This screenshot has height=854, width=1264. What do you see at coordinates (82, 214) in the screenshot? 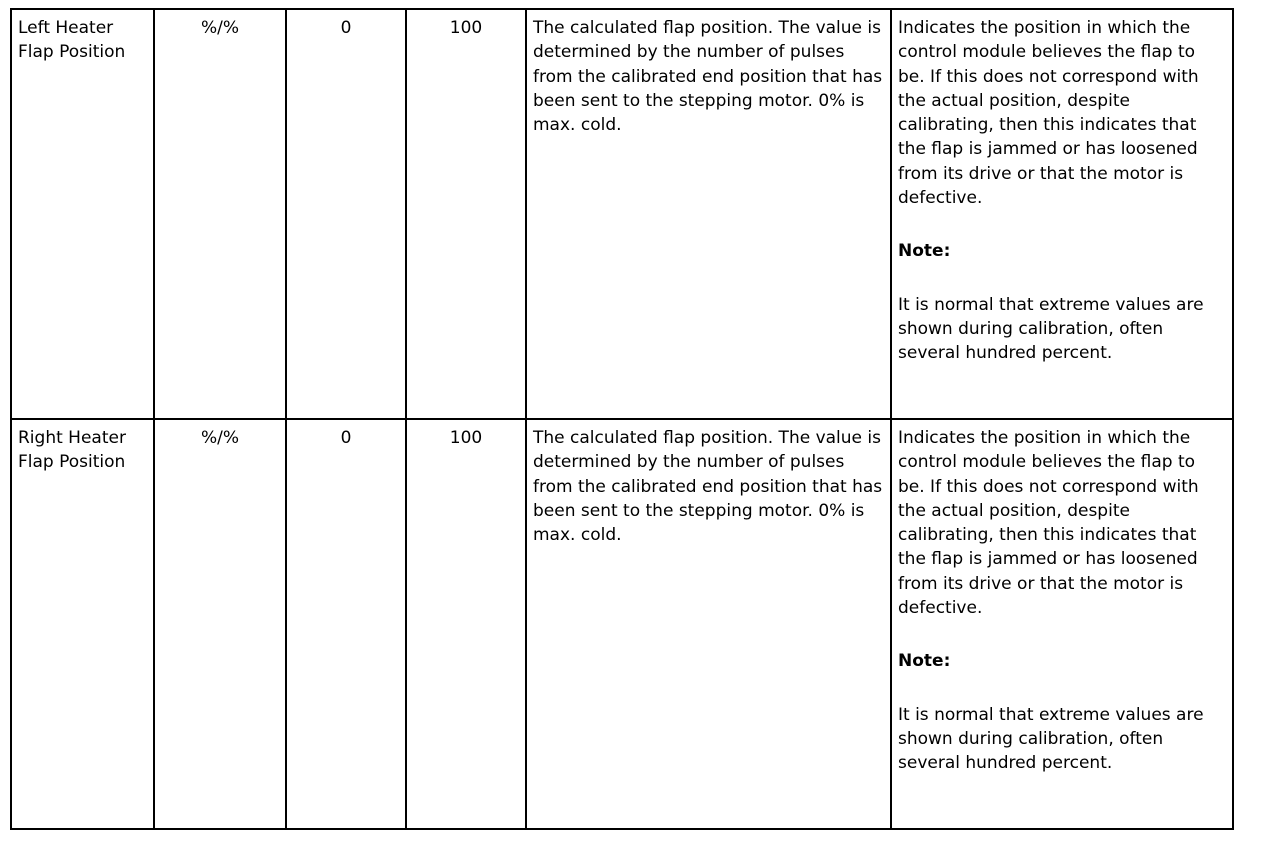
I see `value-name: Left Heater Flap Position` at bounding box center [82, 214].